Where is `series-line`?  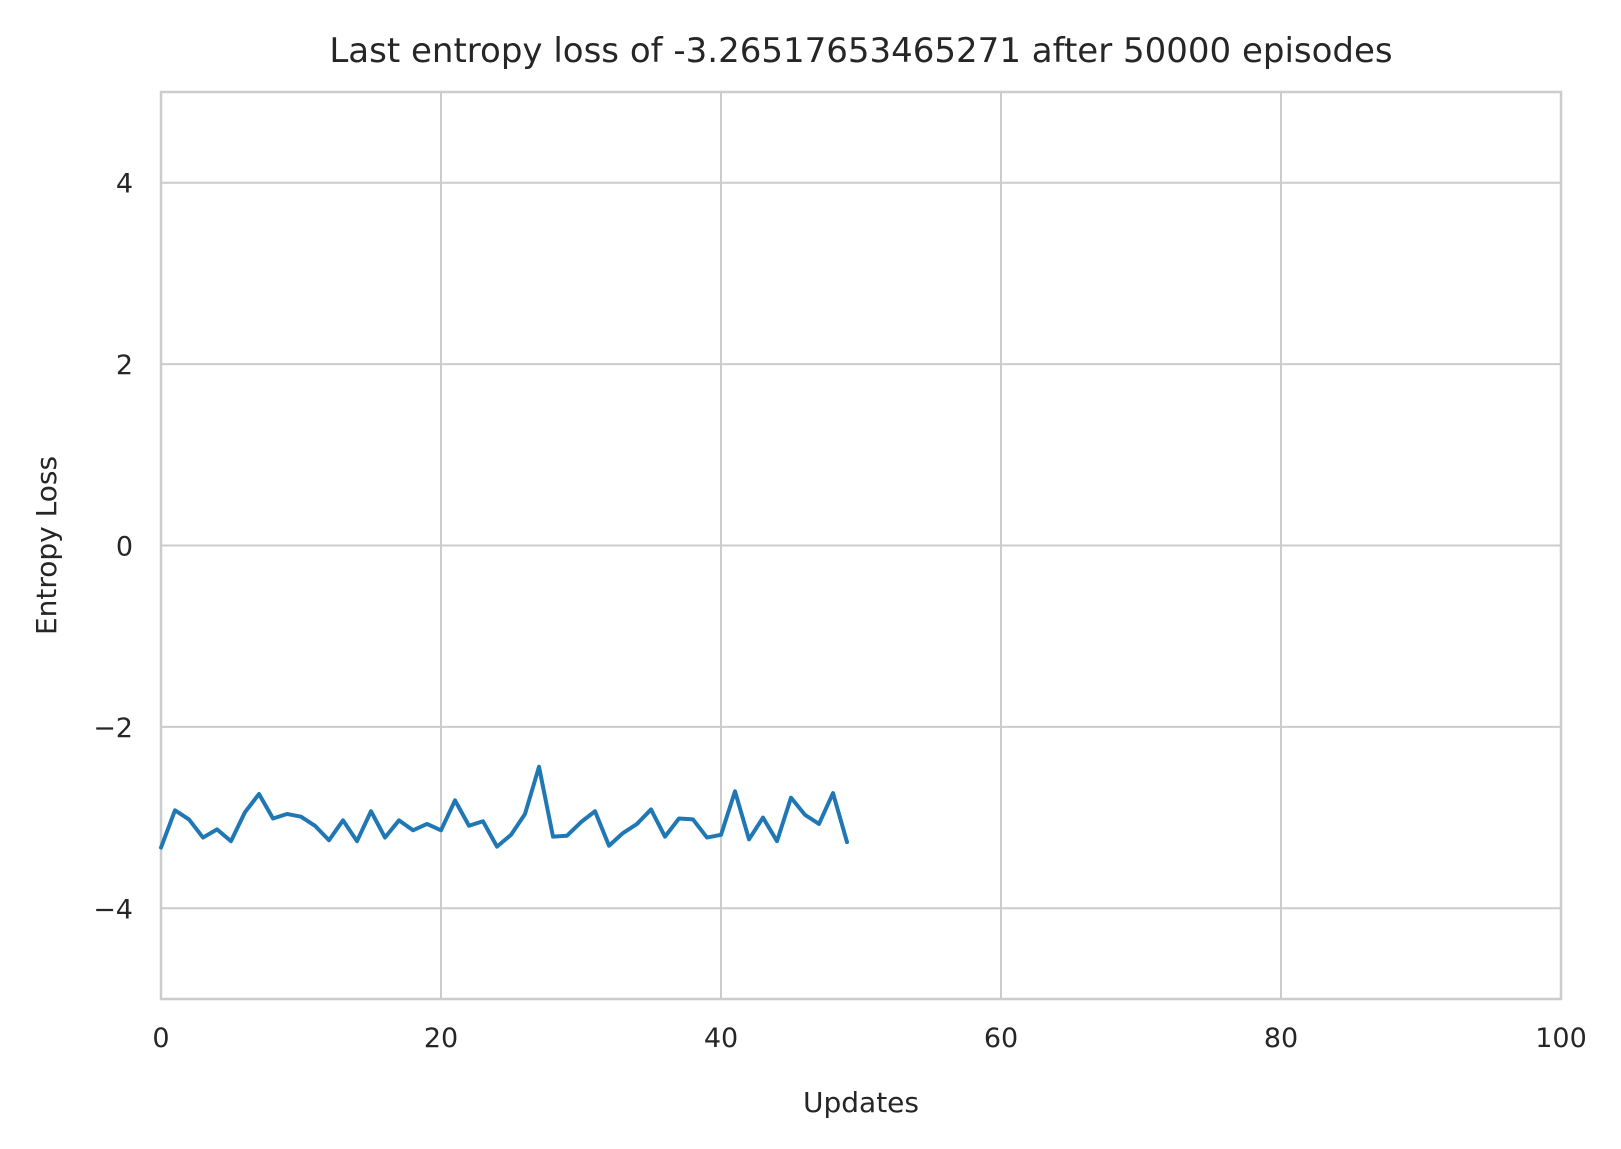
series-line is located at coordinates (504, 807).